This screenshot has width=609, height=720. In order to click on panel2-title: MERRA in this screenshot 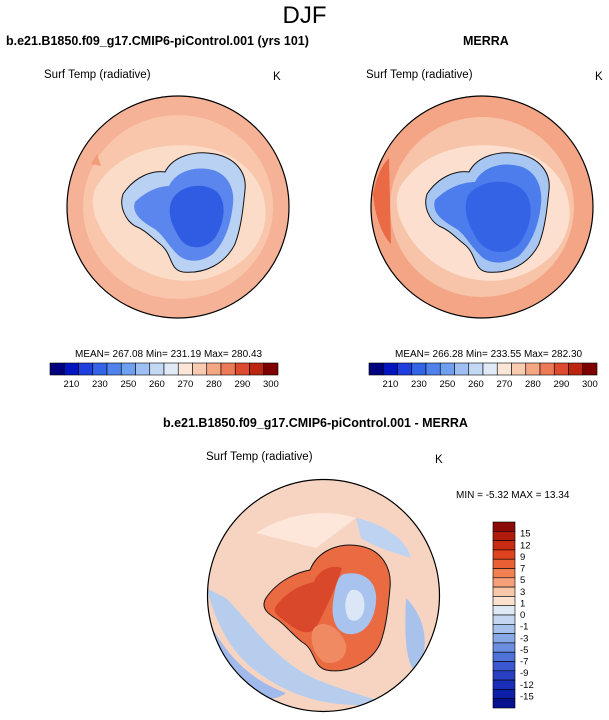, I will do `click(486, 41)`.